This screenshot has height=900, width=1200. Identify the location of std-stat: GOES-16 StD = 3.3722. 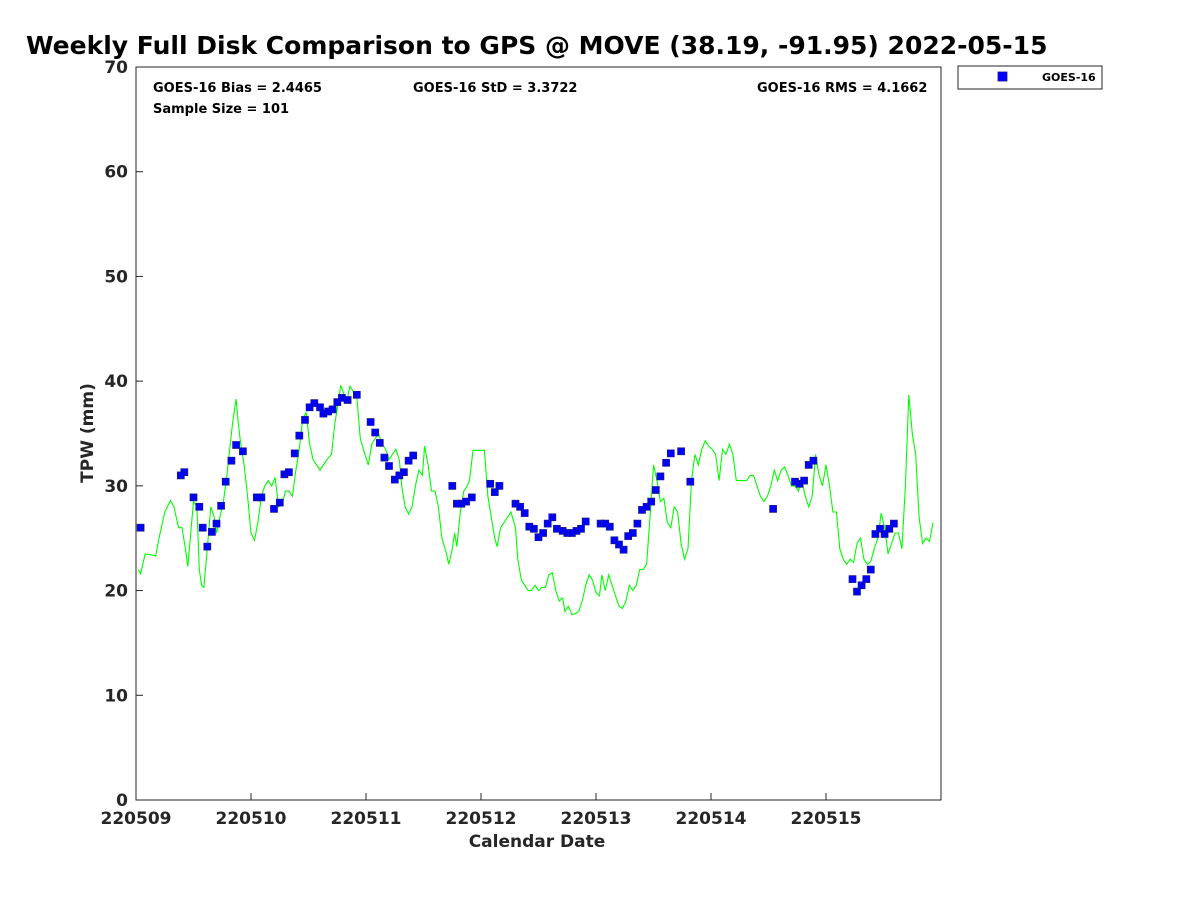
(495, 88).